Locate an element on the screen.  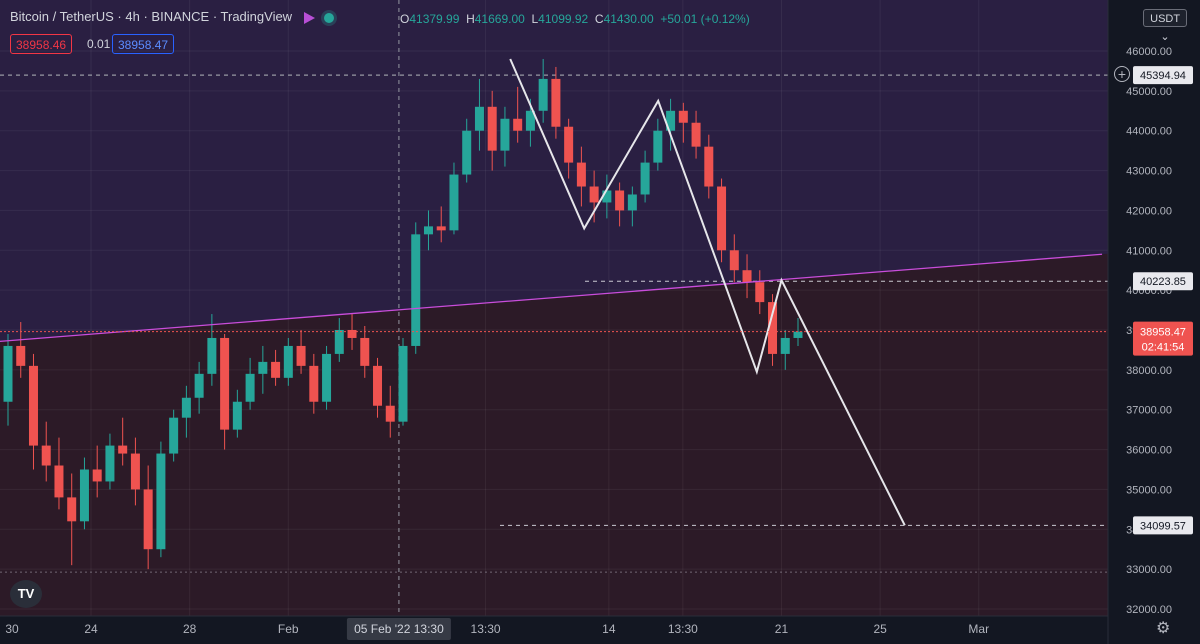
price-level-text: 34099.57 is located at coordinates (1163, 526).